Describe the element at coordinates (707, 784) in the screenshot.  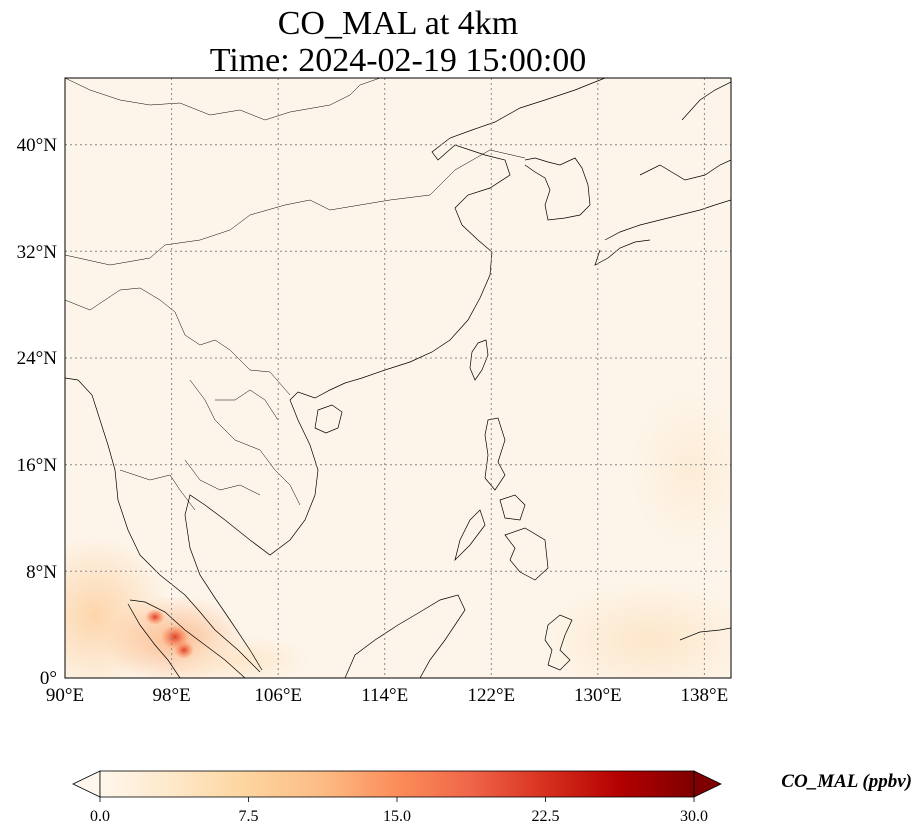
I see `colorbar-extend-max` at that location.